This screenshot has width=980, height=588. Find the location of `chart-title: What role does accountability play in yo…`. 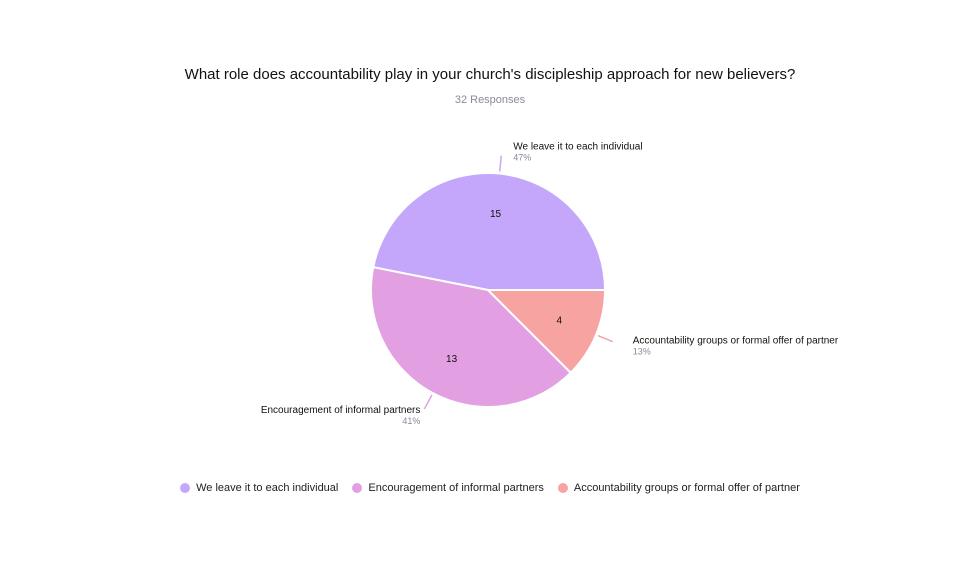

chart-title: What role does accountability play in yo… is located at coordinates (490, 74).